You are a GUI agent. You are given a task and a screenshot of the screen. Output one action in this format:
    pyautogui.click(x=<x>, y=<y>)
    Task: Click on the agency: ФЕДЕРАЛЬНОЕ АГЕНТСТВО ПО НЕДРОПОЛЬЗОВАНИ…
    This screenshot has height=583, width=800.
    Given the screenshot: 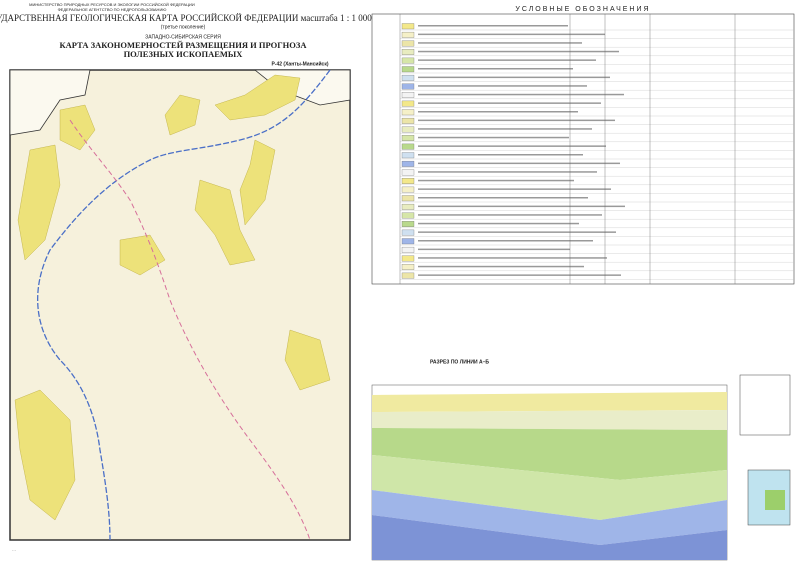 What is the action you would take?
    pyautogui.click(x=112, y=9)
    